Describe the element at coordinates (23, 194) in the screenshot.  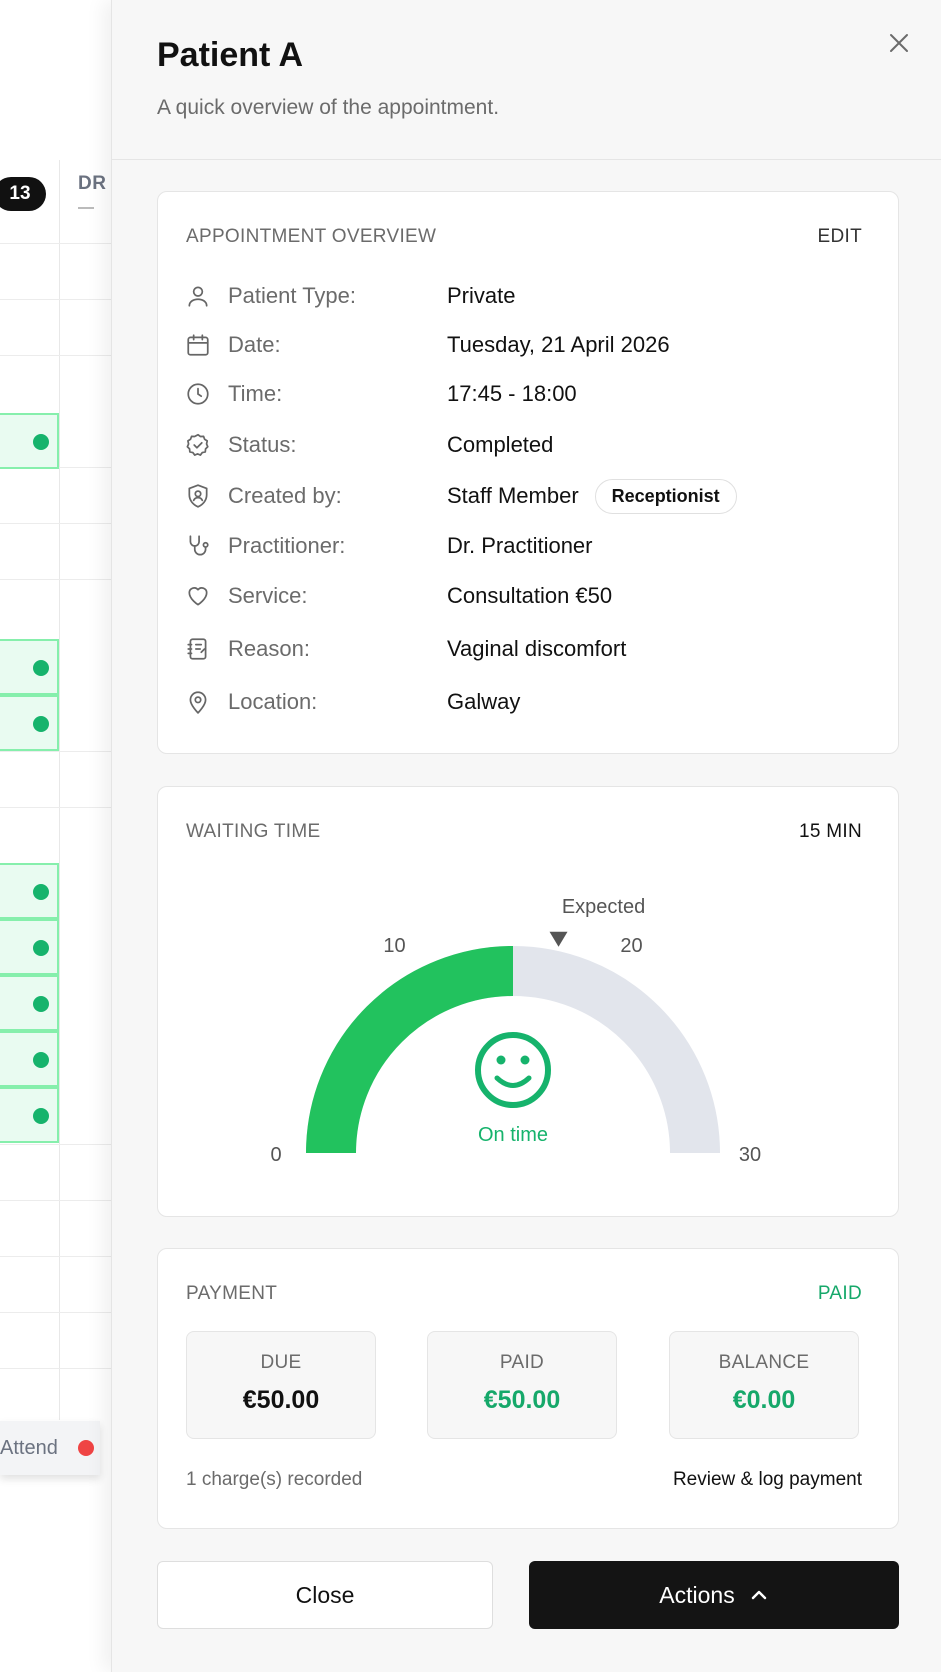
I see `day-badge: 13` at that location.